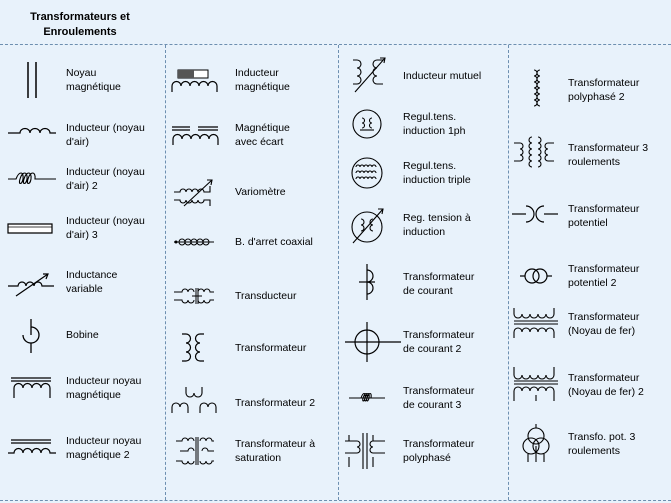  I want to click on shape-label: Inducteur (noyau d'air) 3, so click(105, 228).